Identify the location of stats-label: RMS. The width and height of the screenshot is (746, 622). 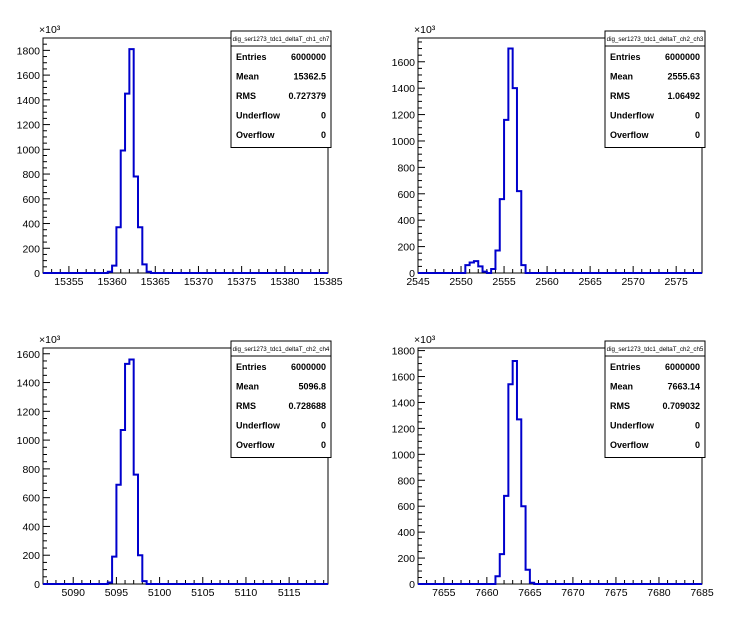
(620, 406).